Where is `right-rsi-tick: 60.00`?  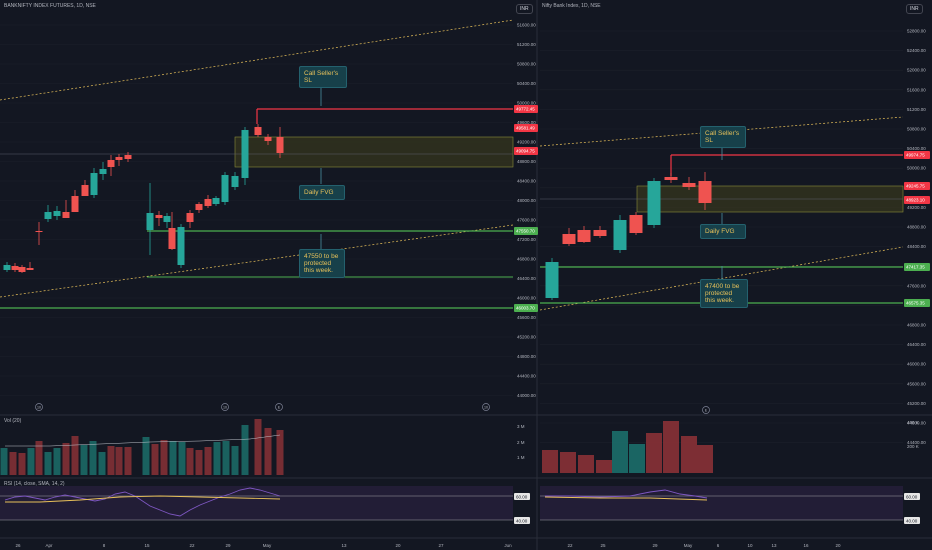
right-rsi-tick: 60.00 is located at coordinates (912, 497).